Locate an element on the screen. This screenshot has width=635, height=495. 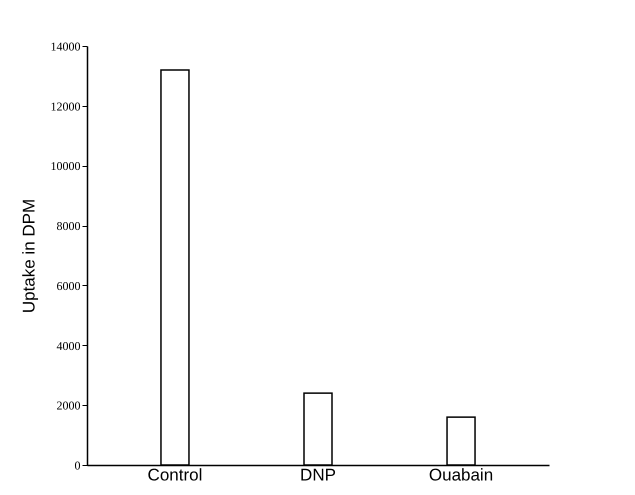
x-tick-label: Ouabain is located at coordinates (461, 475).